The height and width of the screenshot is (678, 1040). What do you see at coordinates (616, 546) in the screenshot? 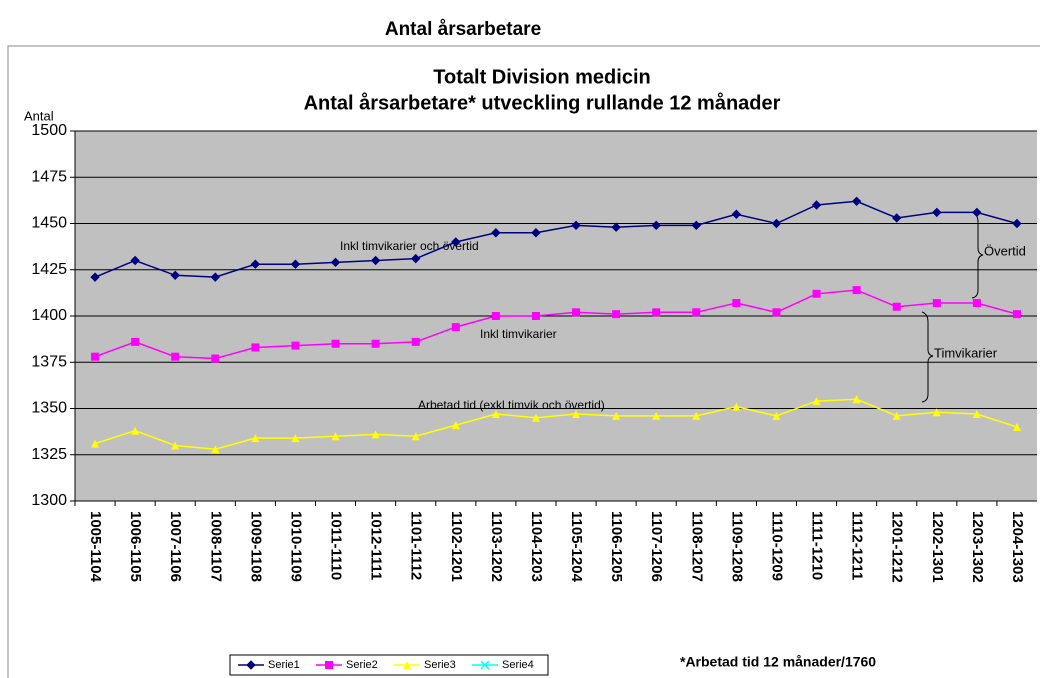
I see `x-tick-label: 1106-1205` at bounding box center [616, 546].